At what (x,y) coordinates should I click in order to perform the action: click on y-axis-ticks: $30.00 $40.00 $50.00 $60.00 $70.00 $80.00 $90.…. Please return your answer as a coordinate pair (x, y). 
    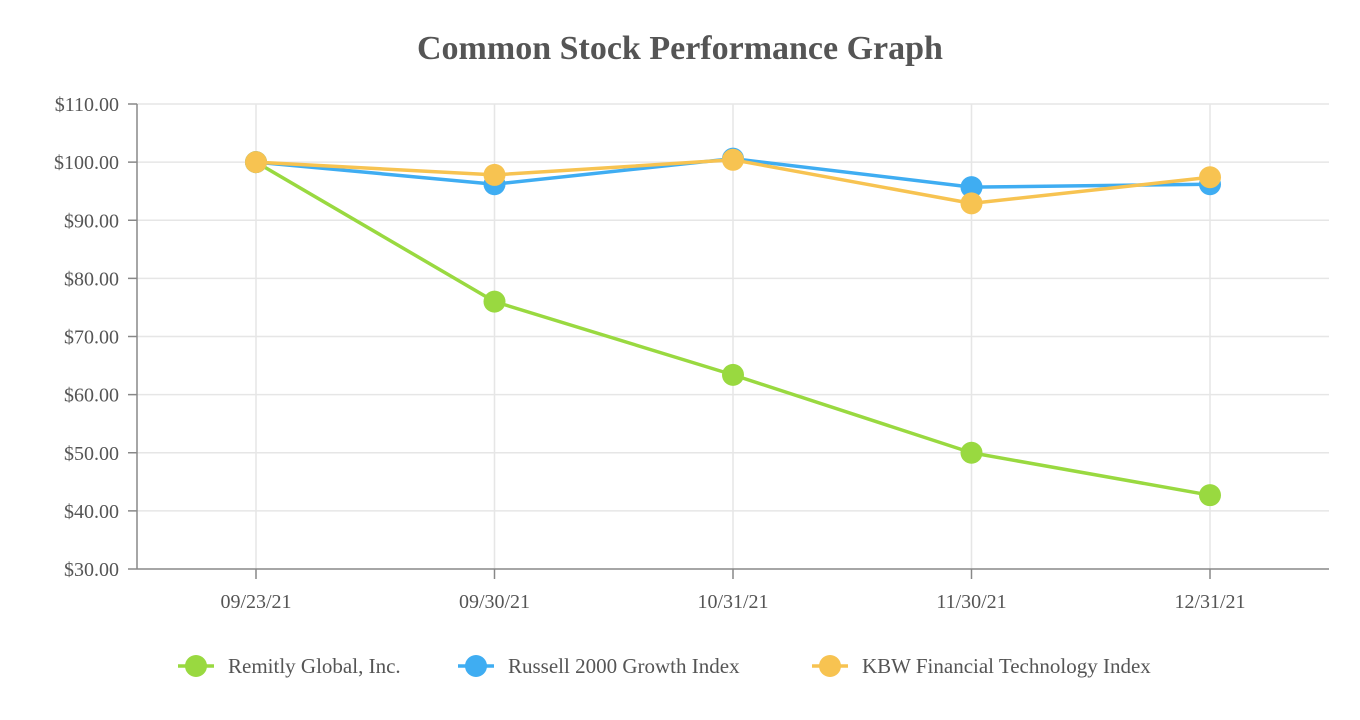
    Looking at the image, I should click on (95, 337).